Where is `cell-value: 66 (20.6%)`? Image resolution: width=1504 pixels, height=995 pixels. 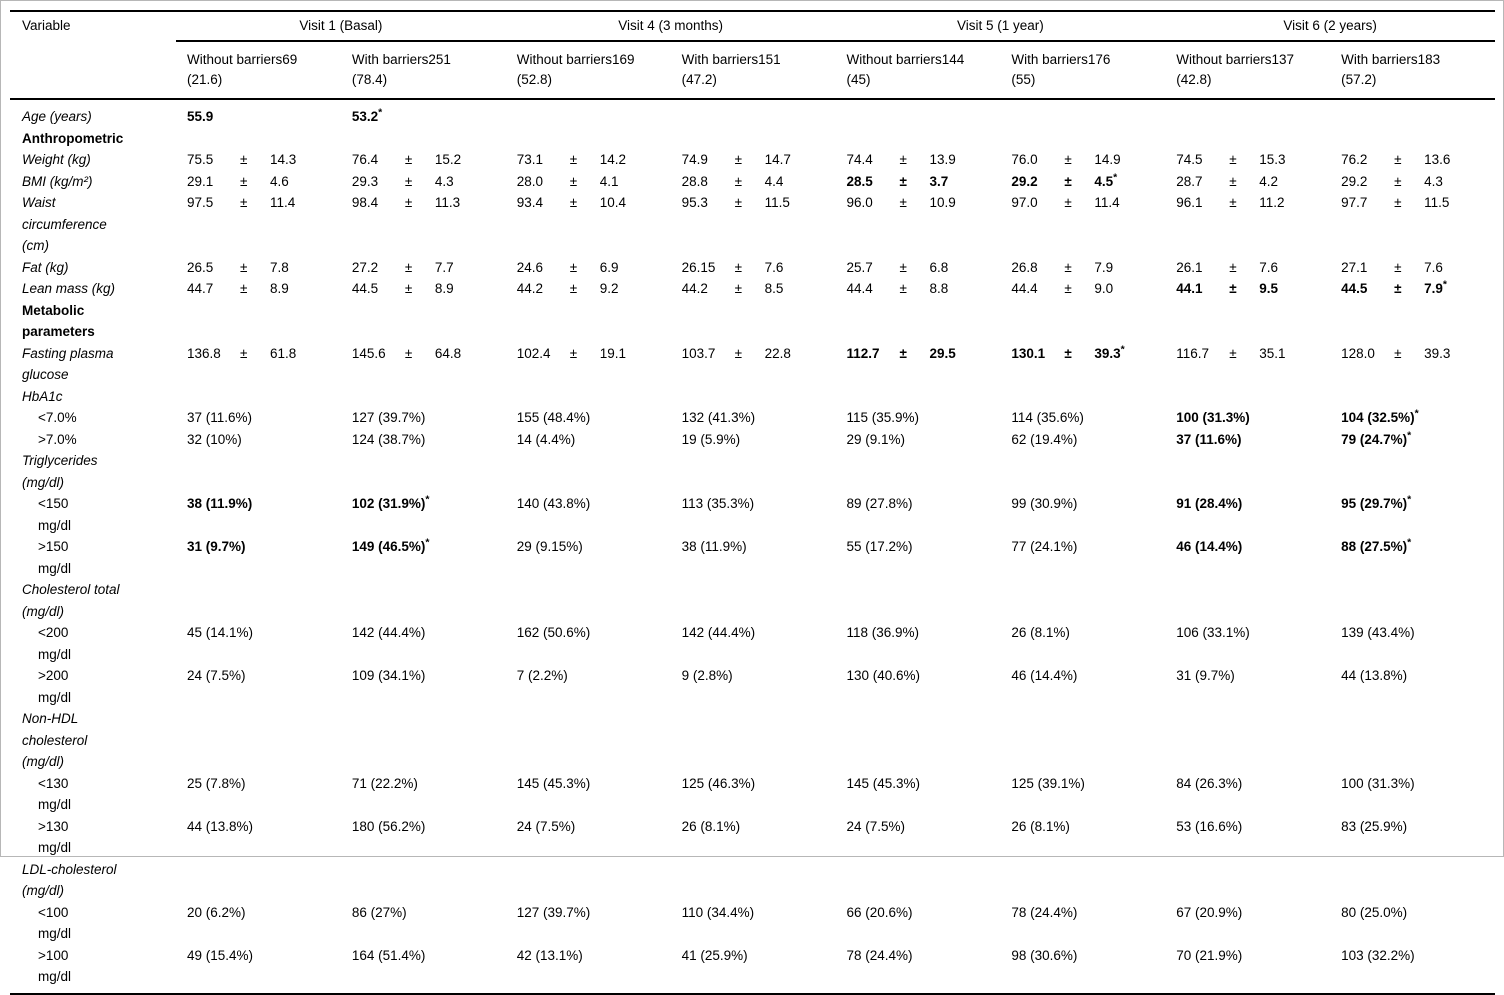
cell-value: 66 (20.6%) is located at coordinates (879, 912).